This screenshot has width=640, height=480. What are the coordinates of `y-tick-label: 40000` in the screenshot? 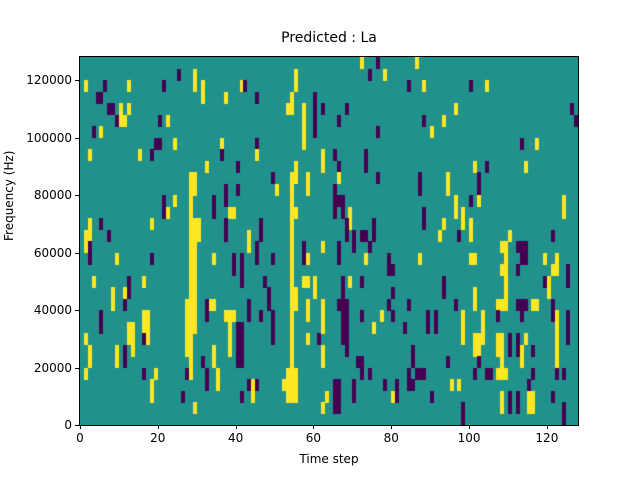 It's located at (52, 310).